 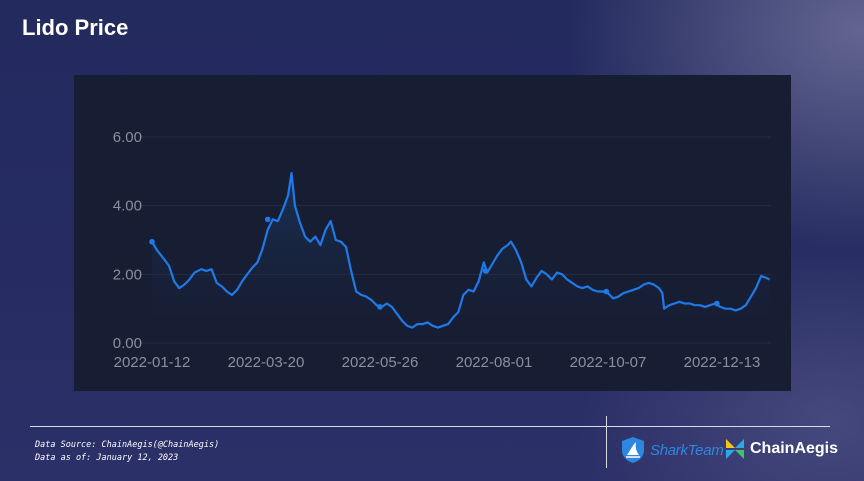 What do you see at coordinates (722, 362) in the screenshot?
I see `x-tick-label: 2022-12-13` at bounding box center [722, 362].